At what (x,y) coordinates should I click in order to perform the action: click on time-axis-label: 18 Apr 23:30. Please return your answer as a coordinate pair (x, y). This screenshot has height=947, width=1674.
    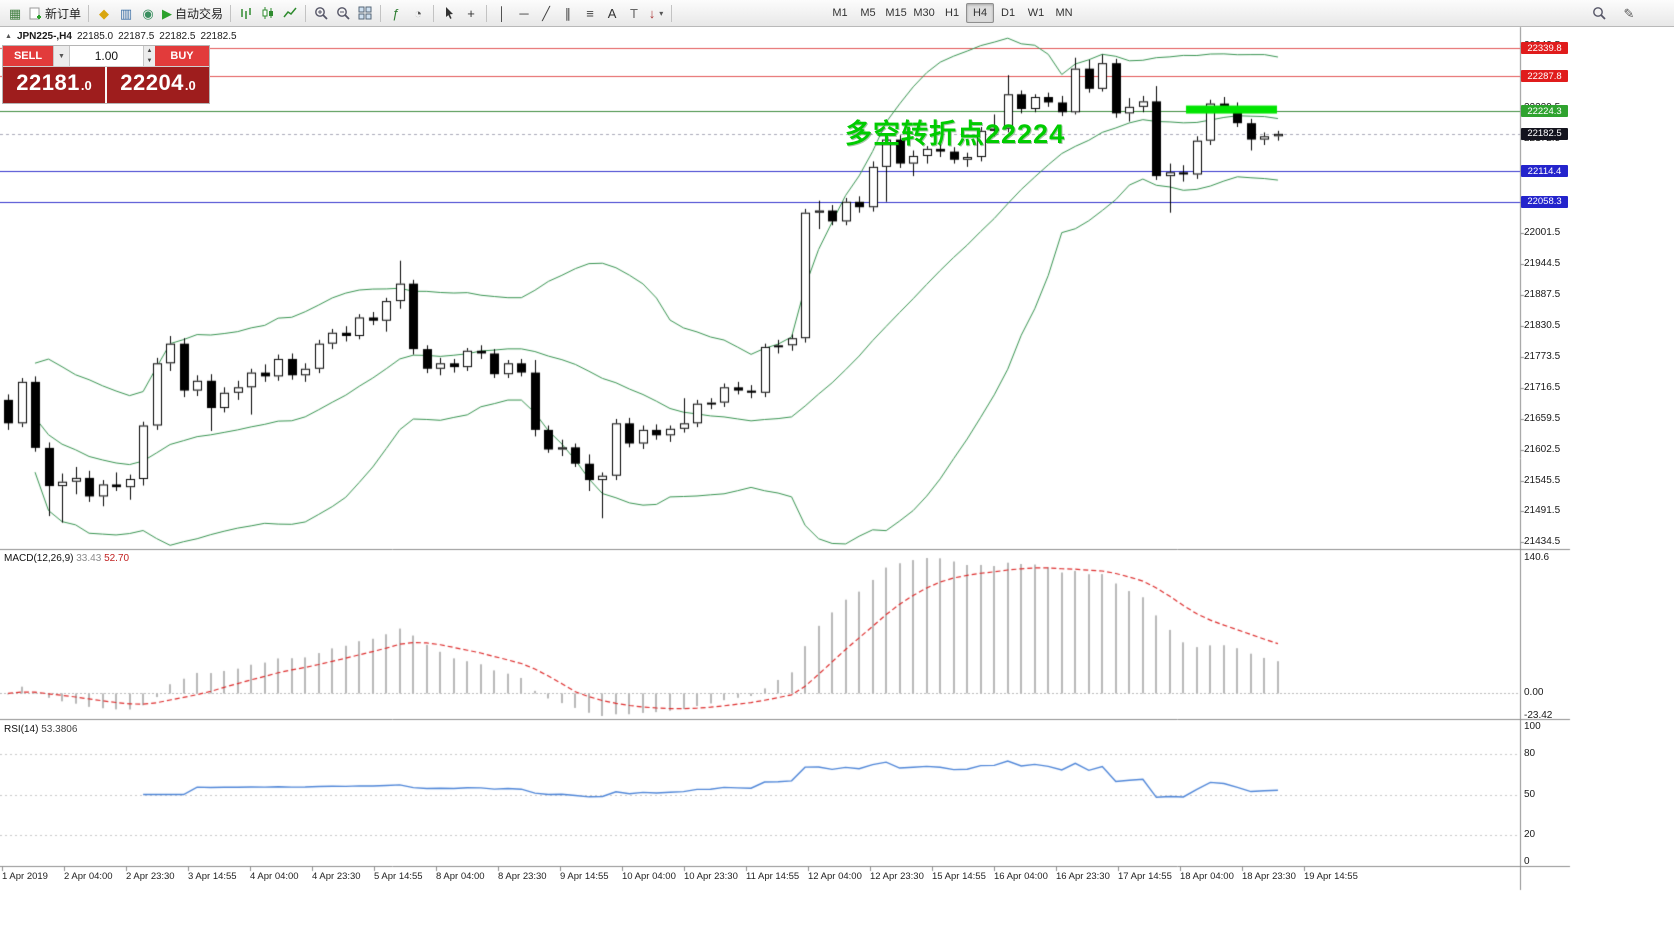
    Looking at the image, I should click on (1269, 876).